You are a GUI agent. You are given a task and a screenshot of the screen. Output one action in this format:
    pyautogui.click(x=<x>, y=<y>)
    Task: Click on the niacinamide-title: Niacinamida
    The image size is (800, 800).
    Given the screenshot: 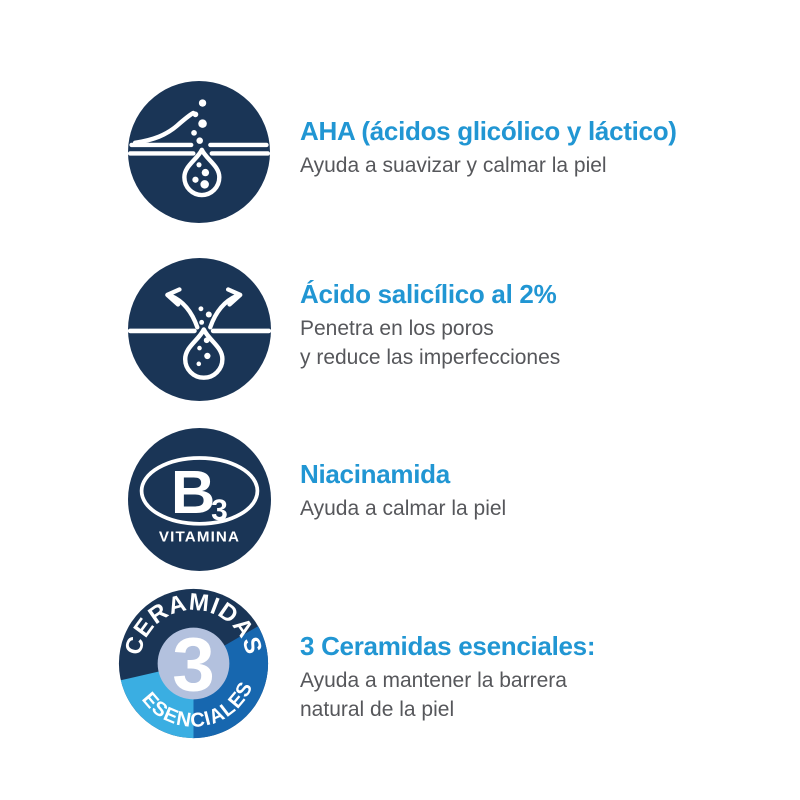 What is the action you would take?
    pyautogui.click(x=375, y=474)
    